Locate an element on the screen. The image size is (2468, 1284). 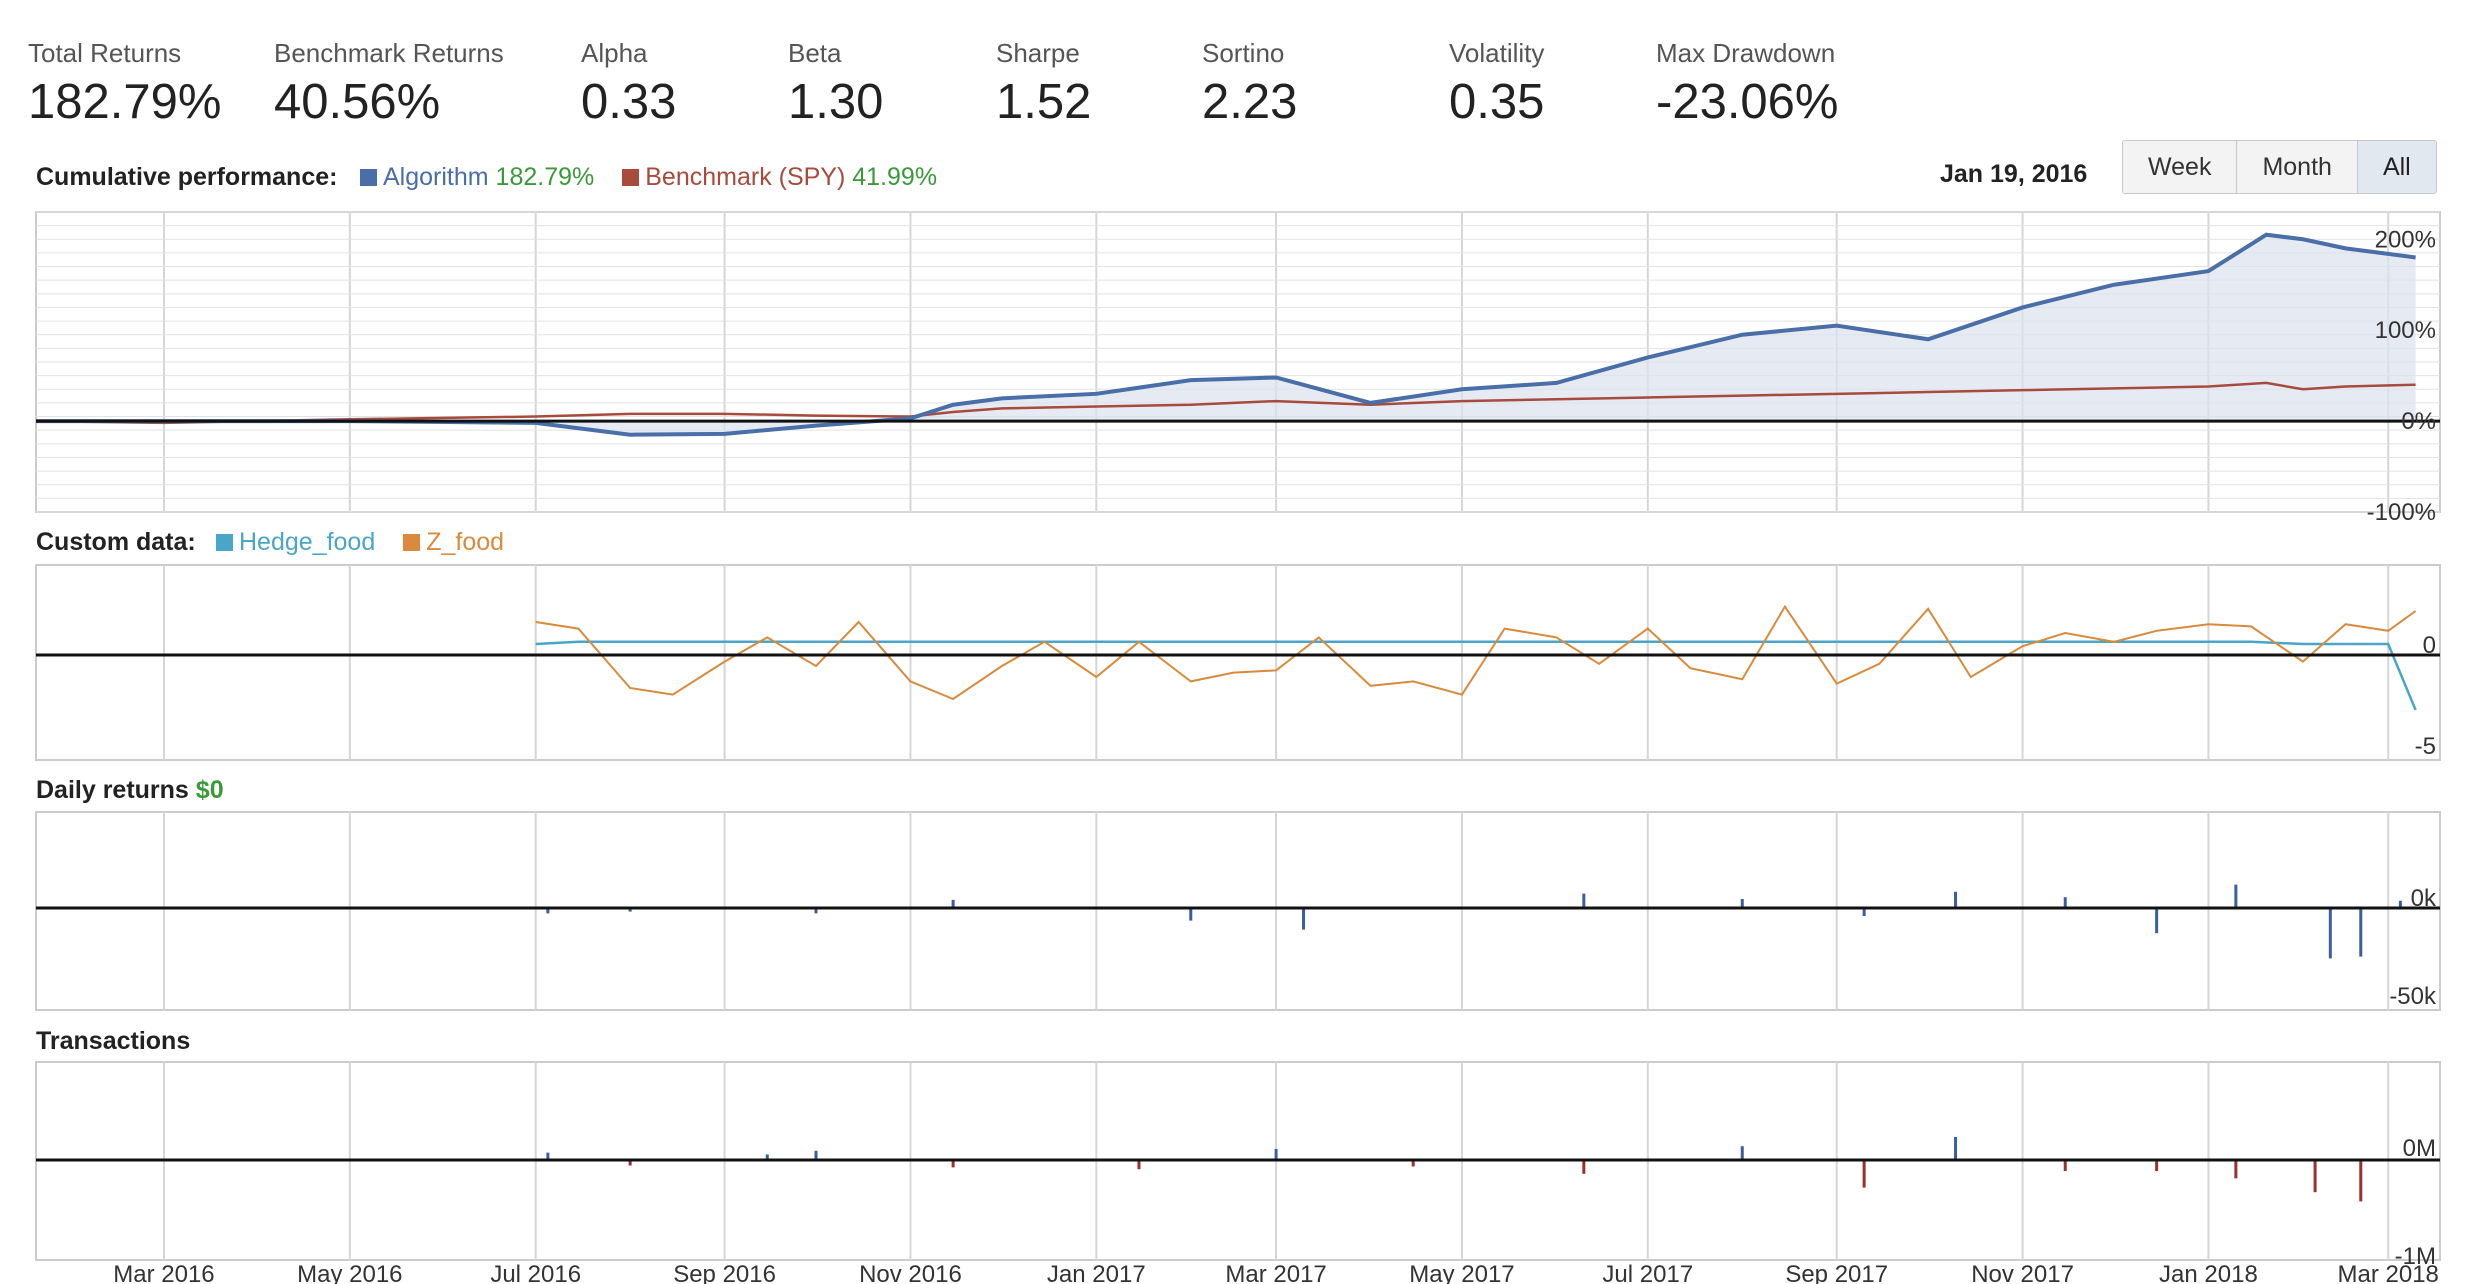
stat-total-returns: Total Returns 182.79% is located at coordinates (124, 85).